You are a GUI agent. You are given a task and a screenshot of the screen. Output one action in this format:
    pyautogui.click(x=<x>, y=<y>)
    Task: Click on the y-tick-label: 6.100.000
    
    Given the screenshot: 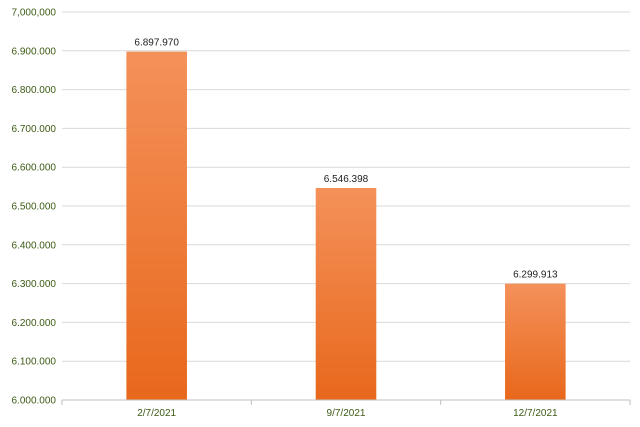 What is the action you would take?
    pyautogui.click(x=34, y=362)
    